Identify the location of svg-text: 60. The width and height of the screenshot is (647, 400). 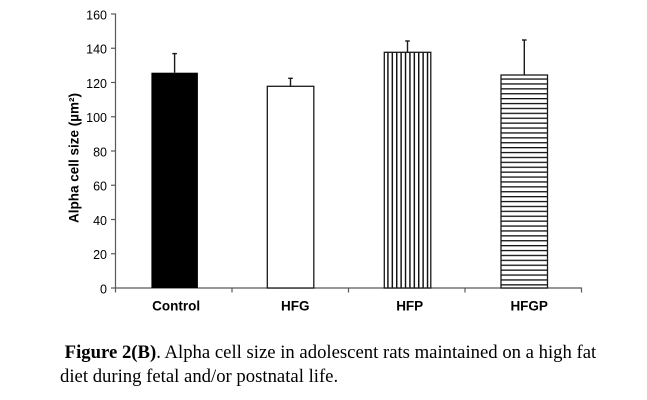
(100, 187).